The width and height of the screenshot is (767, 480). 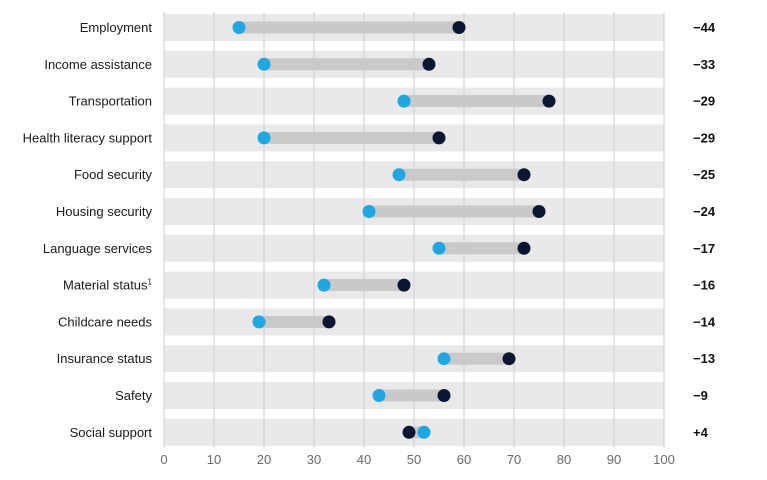 I want to click on x-tick-label: 30, so click(x=314, y=459).